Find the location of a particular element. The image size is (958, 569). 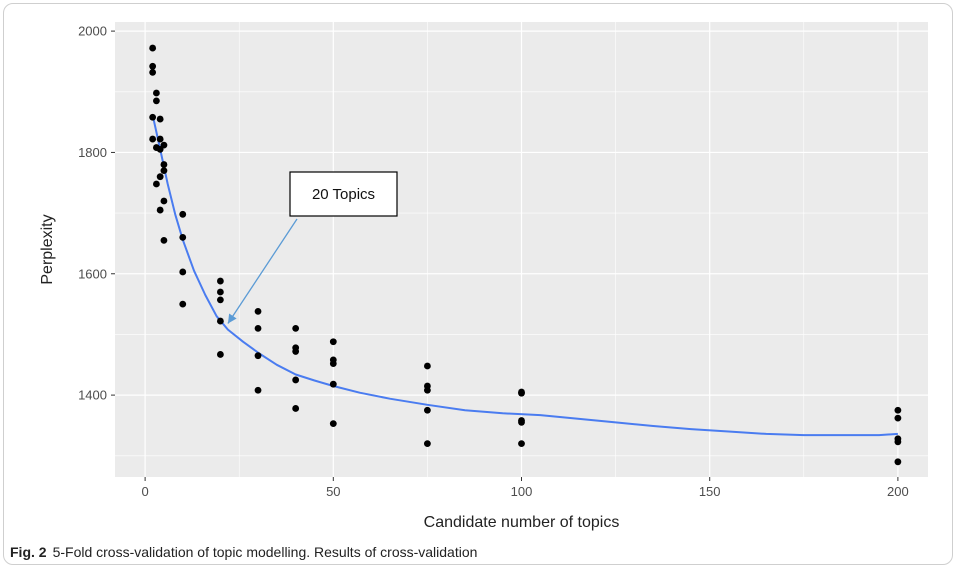

annotation-arrow-line is located at coordinates (262, 271).